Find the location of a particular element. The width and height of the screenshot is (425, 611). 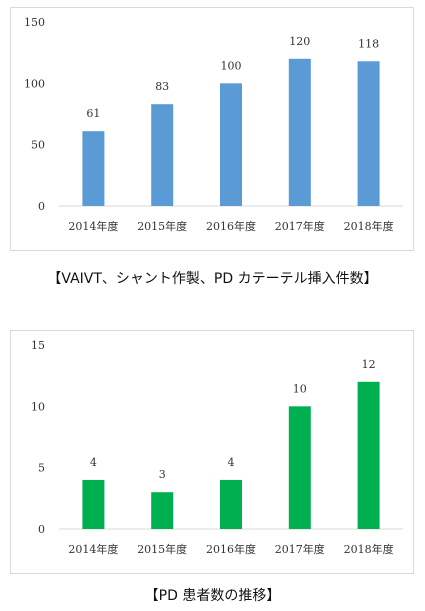

data-label: 12 is located at coordinates (369, 364).